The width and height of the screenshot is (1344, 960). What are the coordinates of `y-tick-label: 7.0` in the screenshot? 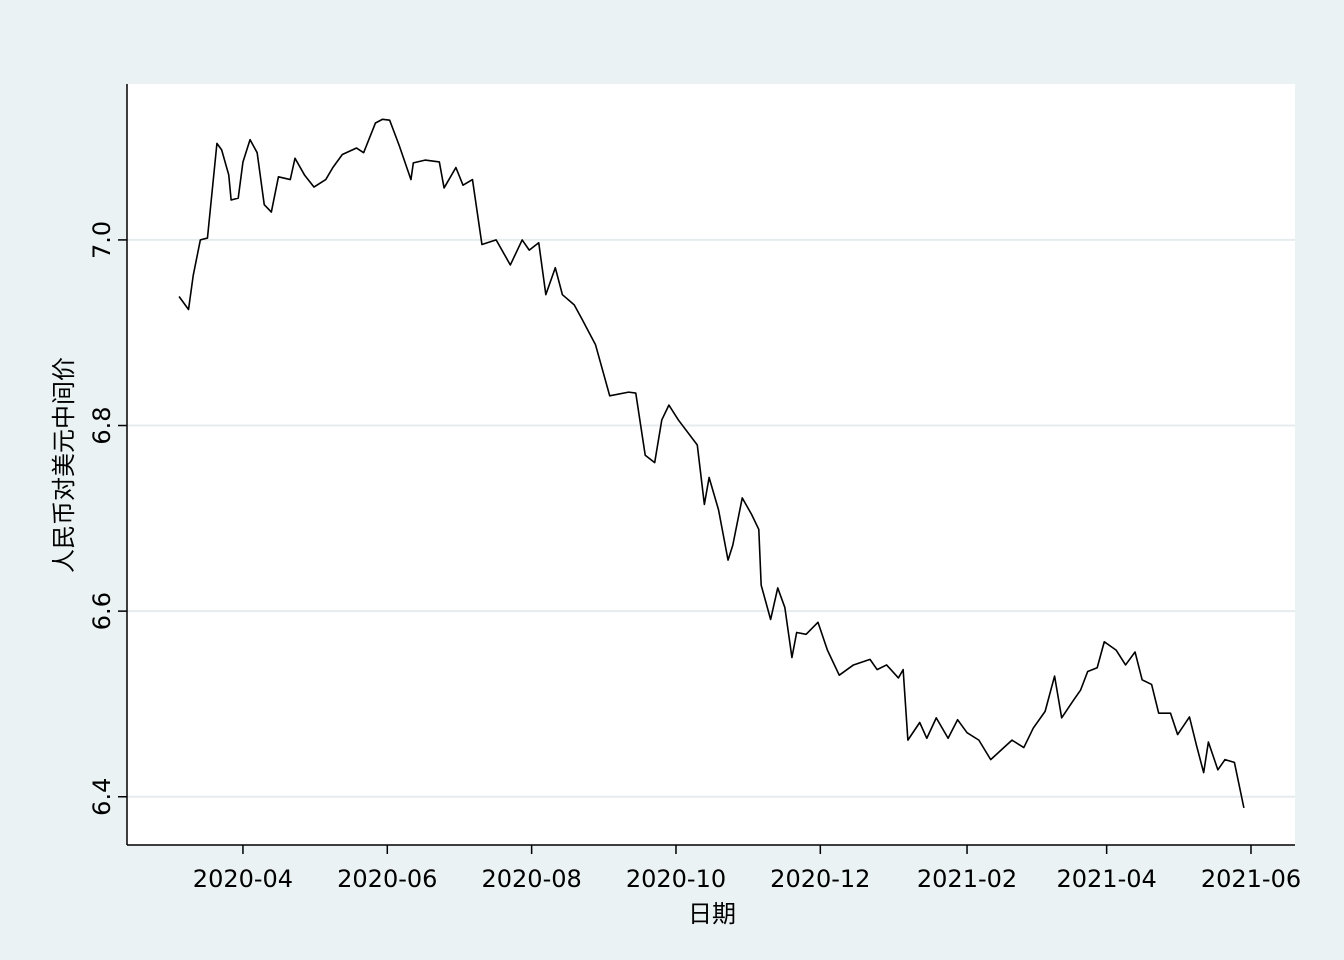 It's located at (102, 240).